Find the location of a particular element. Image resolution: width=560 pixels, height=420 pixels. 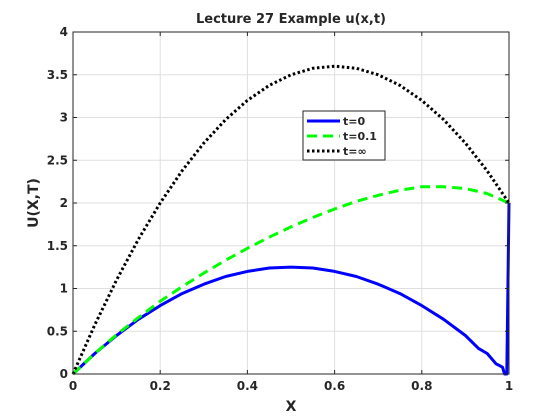

y-tick-label: 2 is located at coordinates (64, 203).